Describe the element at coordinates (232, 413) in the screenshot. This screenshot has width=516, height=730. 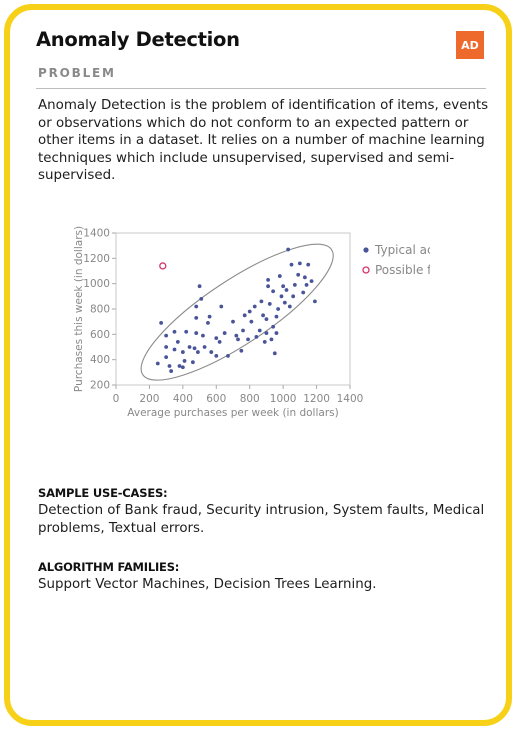
I see `x-axis-label: Average purchases per week (in dollars)` at that location.